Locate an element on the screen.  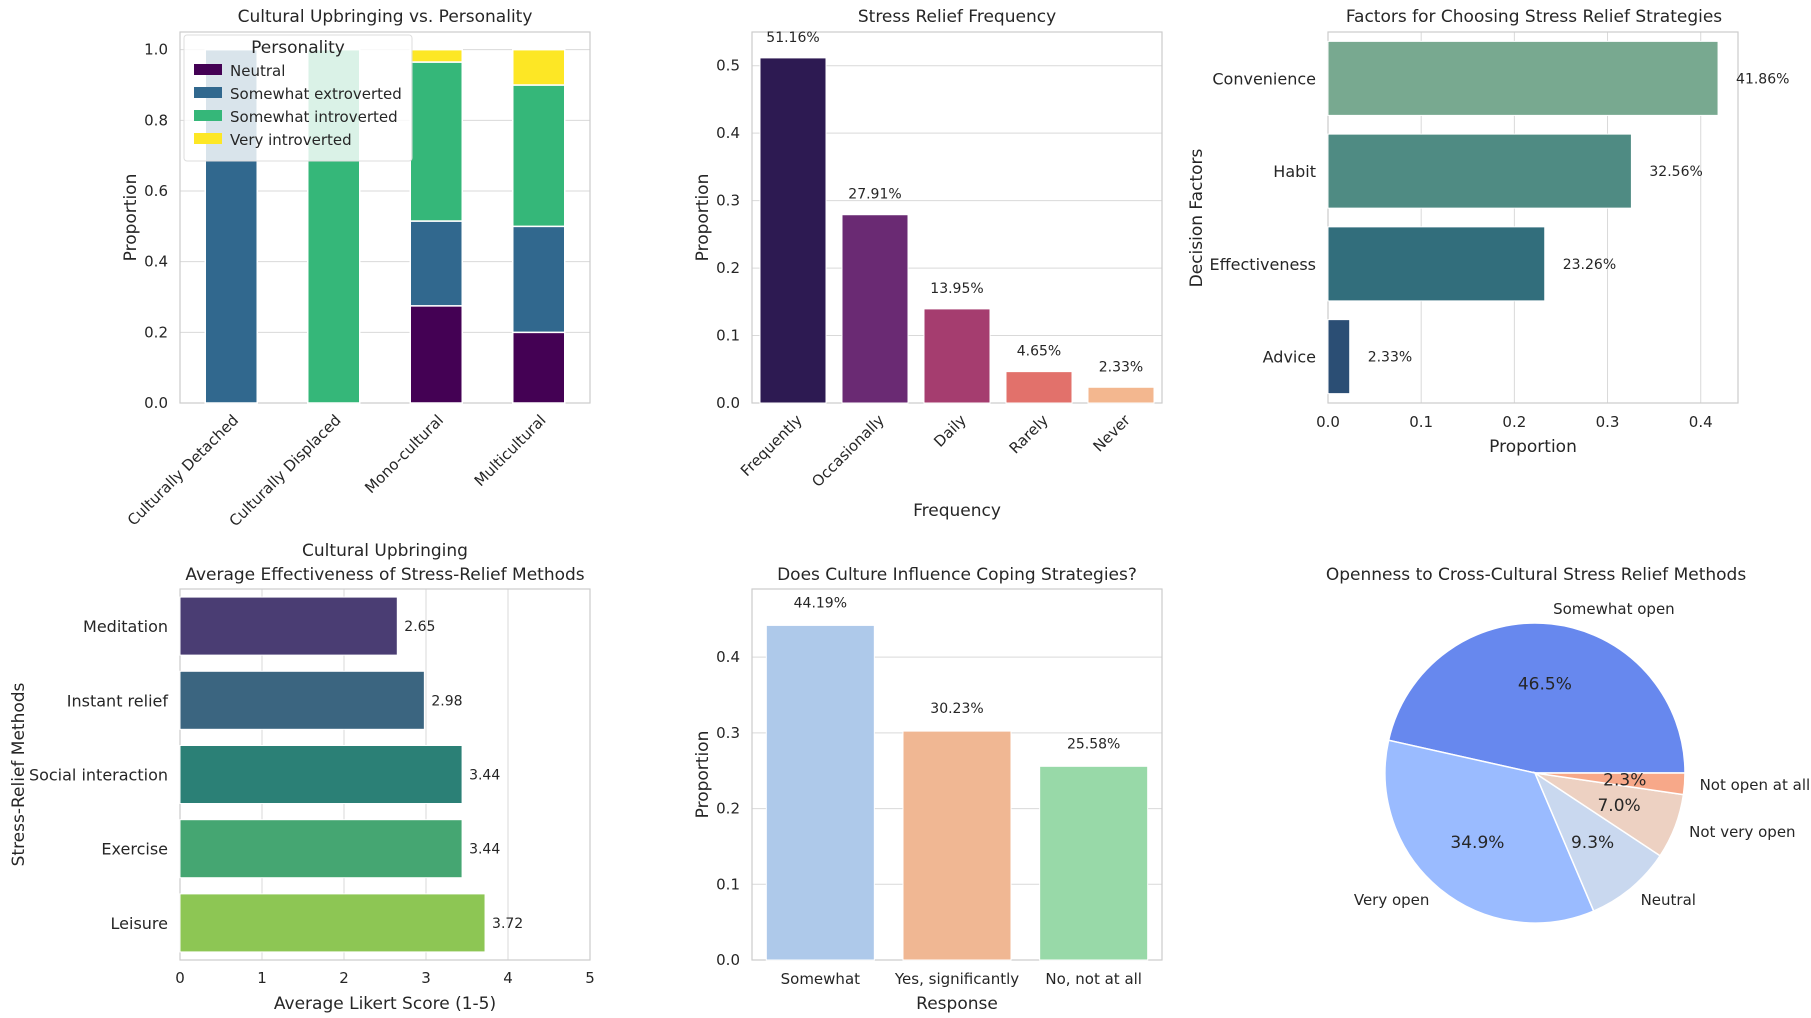
x-tick-label: 0.0 is located at coordinates (1328, 422).